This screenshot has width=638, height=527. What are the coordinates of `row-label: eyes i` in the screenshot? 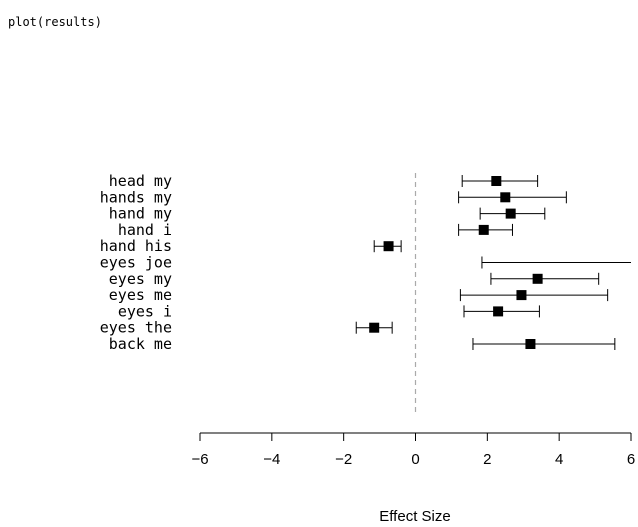 It's located at (145, 311).